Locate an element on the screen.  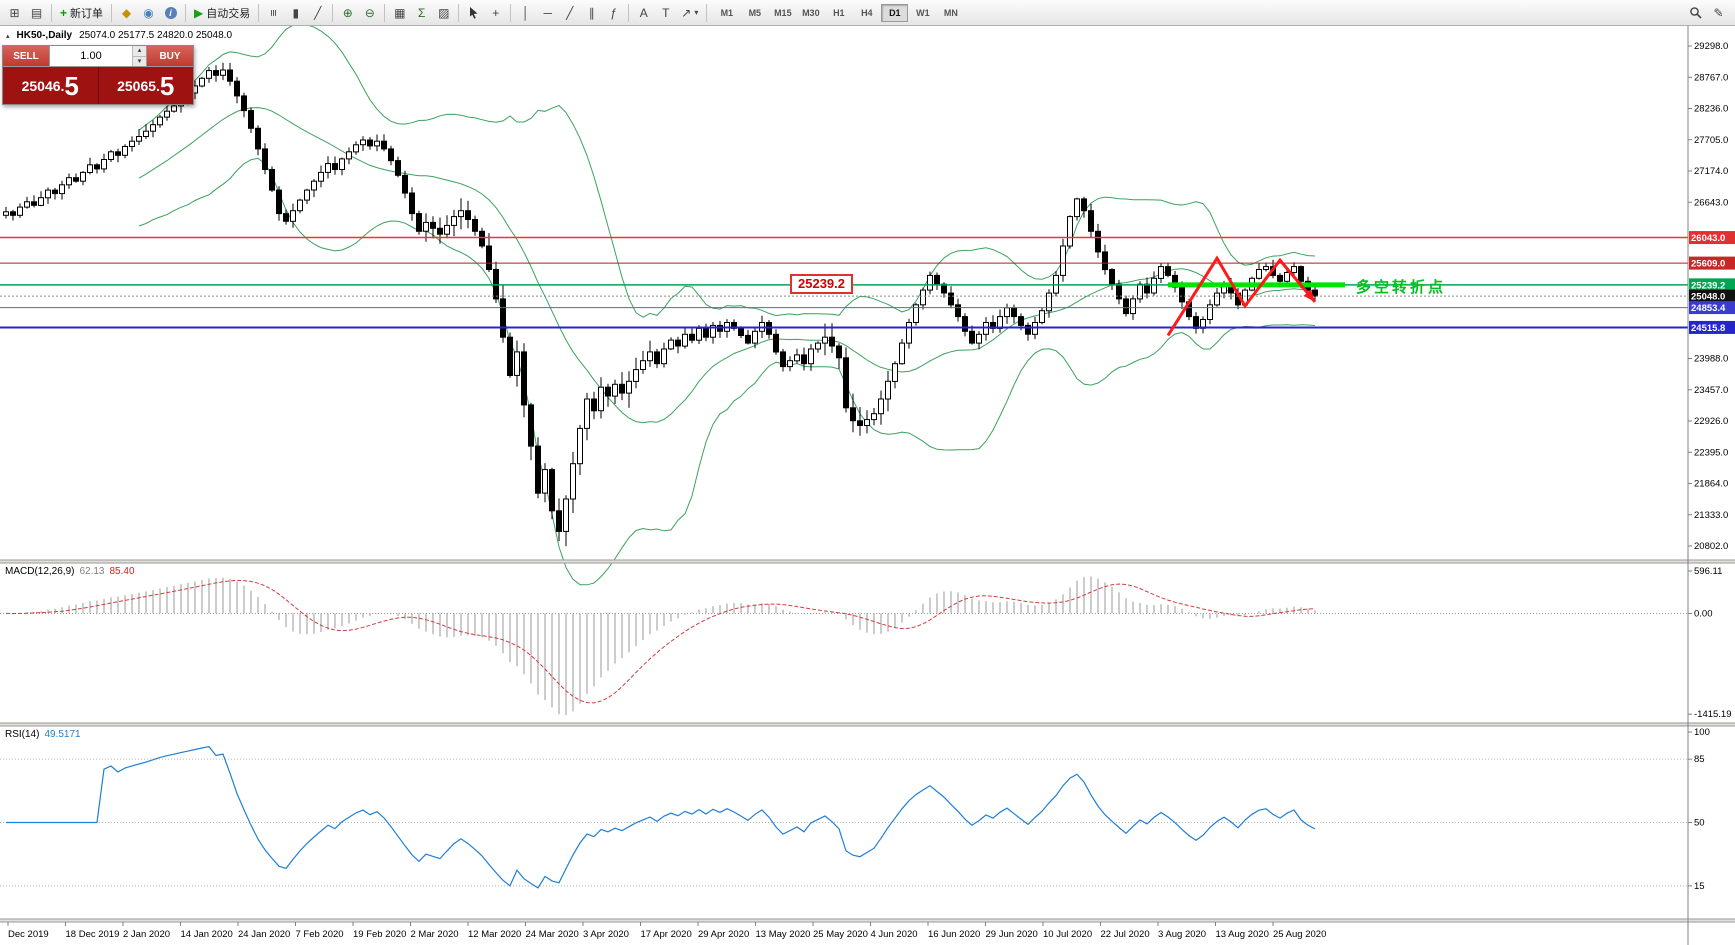
price-callout-label: 25239.2 is located at coordinates (821, 284).